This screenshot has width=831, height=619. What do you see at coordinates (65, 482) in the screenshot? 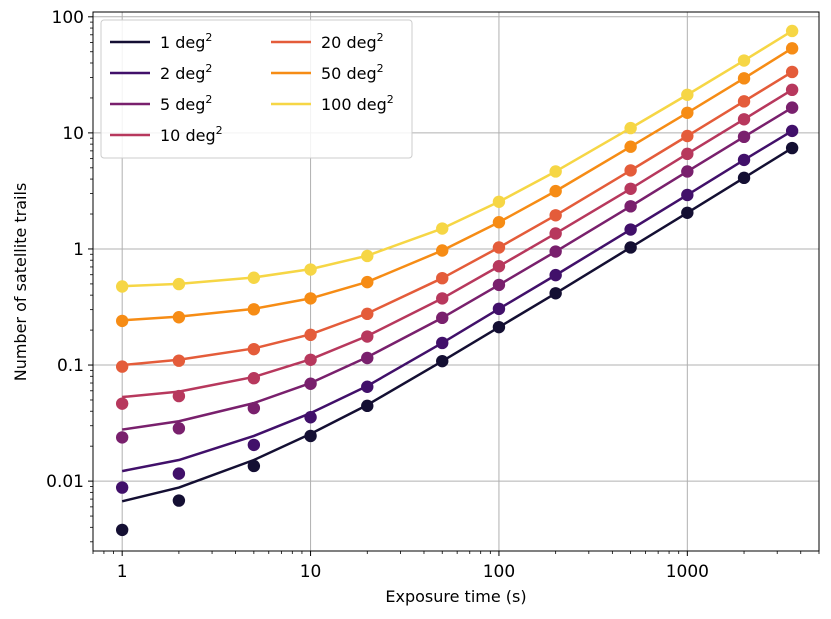
I see `y-tick-label: 0.01` at bounding box center [65, 482].